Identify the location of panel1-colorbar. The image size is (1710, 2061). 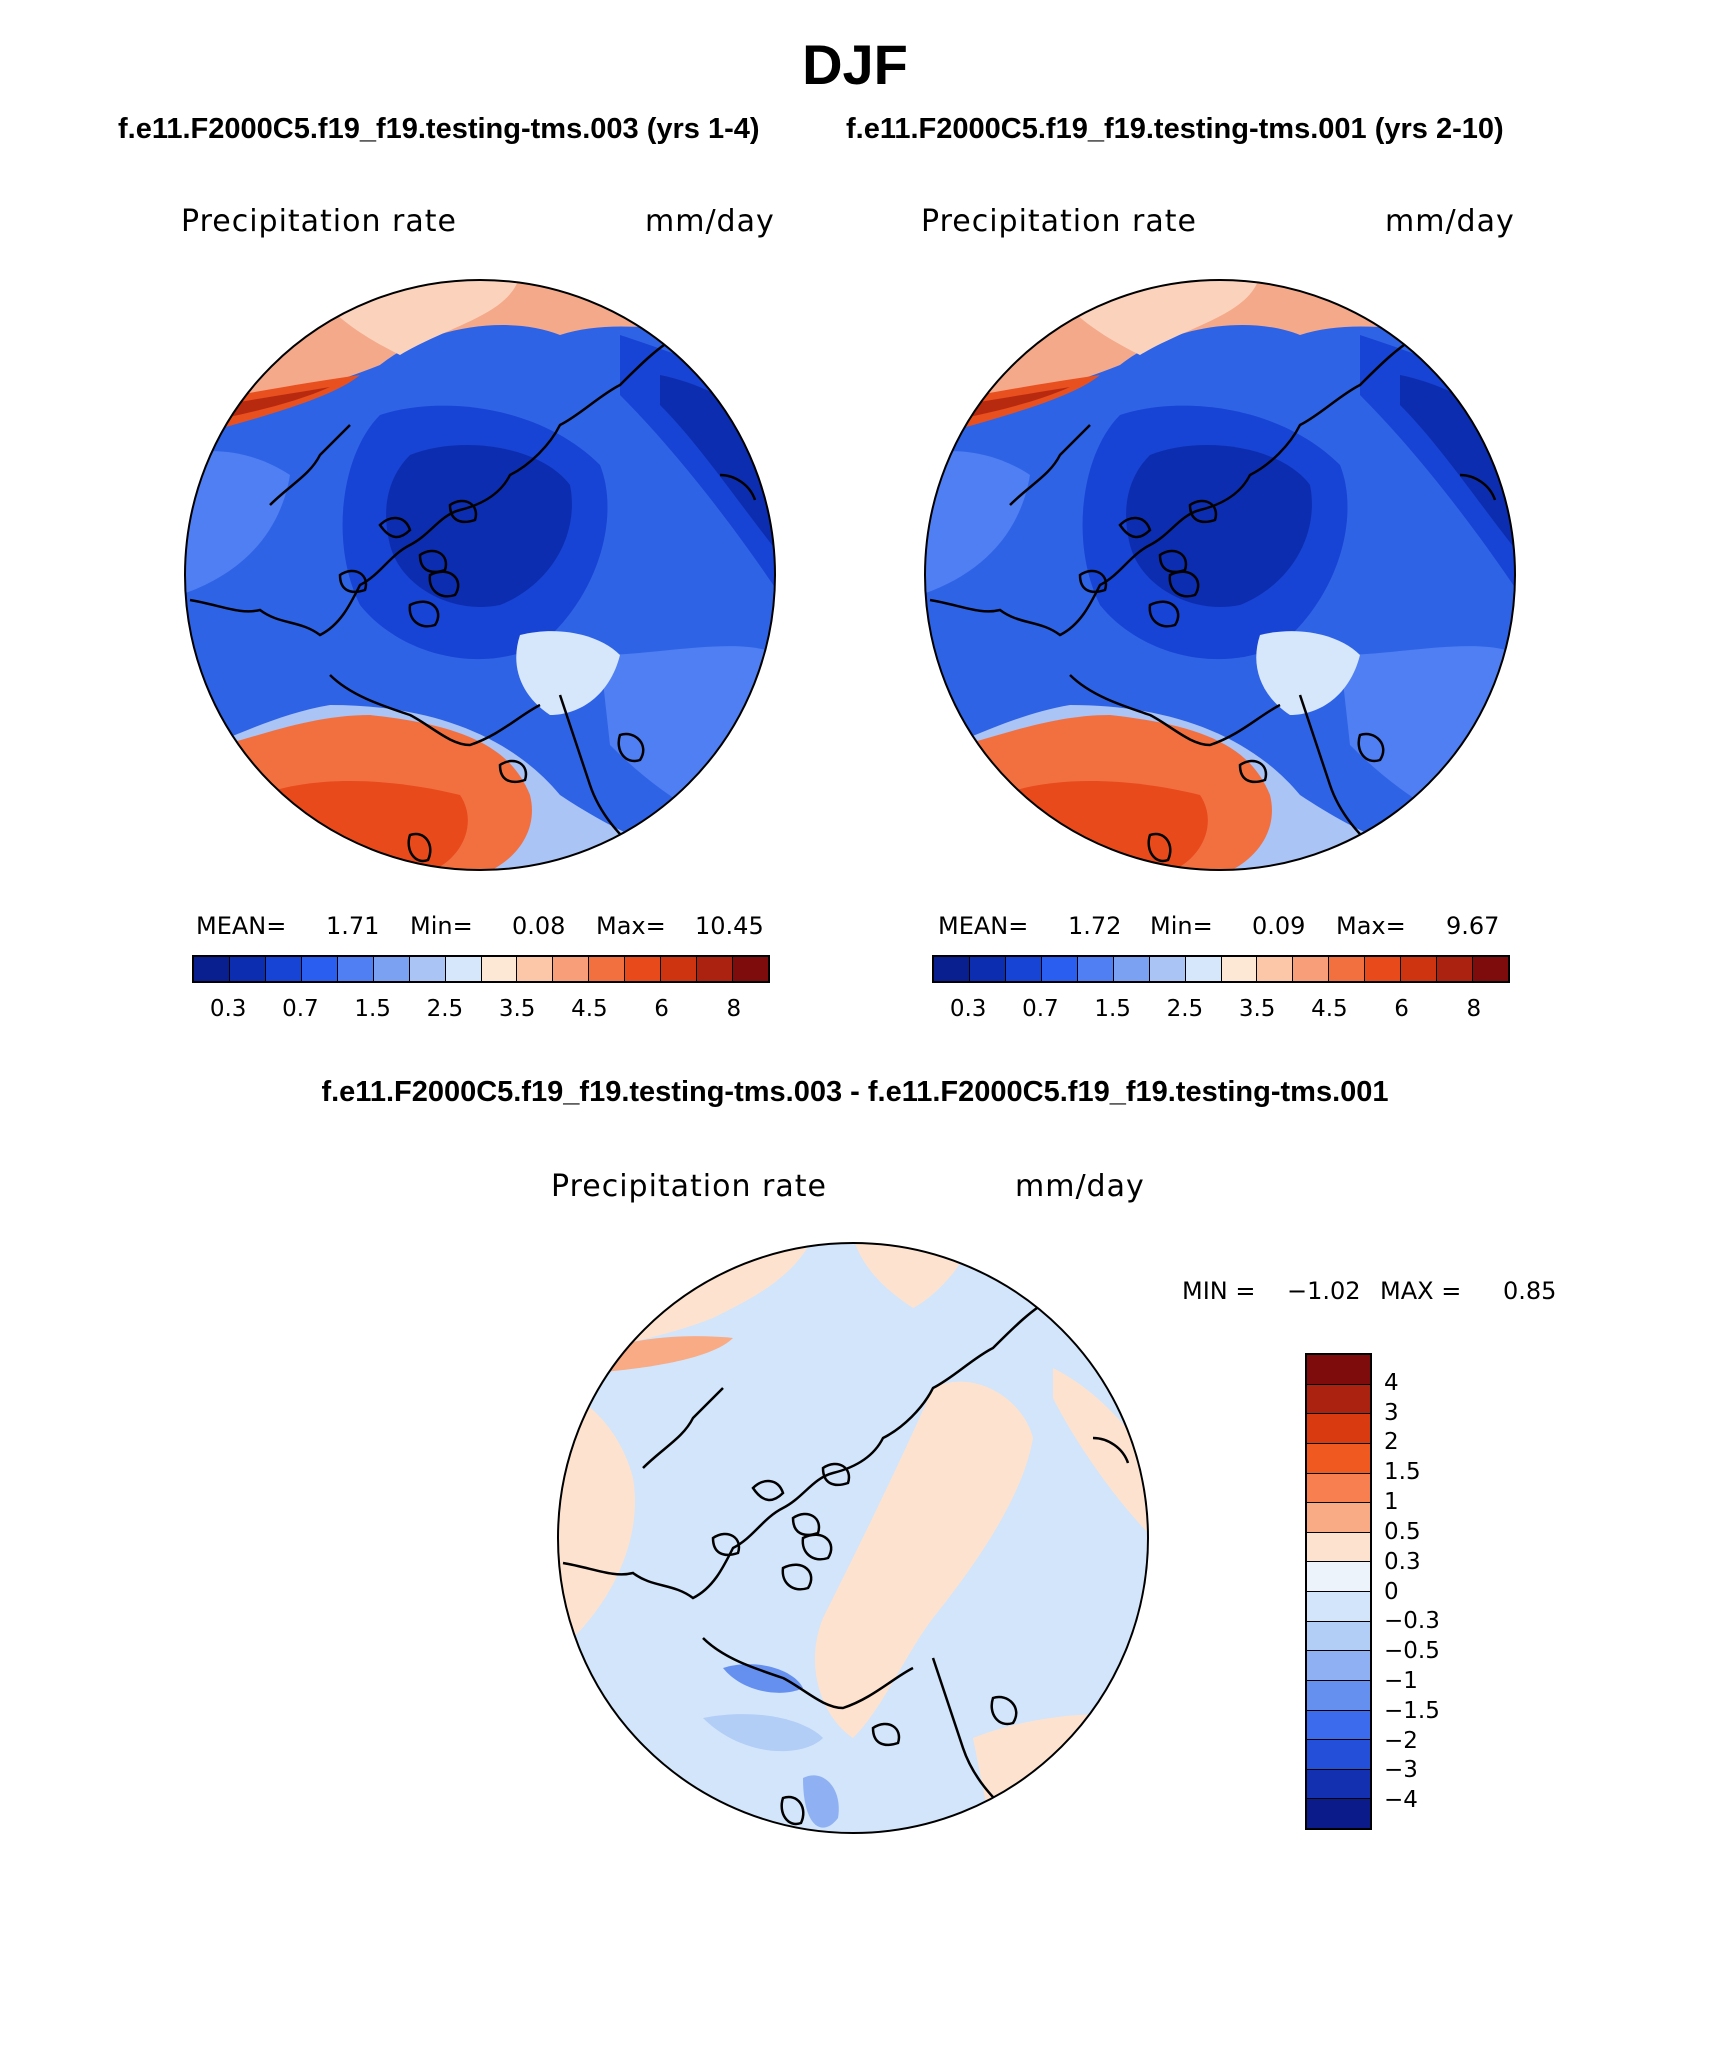
(481, 969).